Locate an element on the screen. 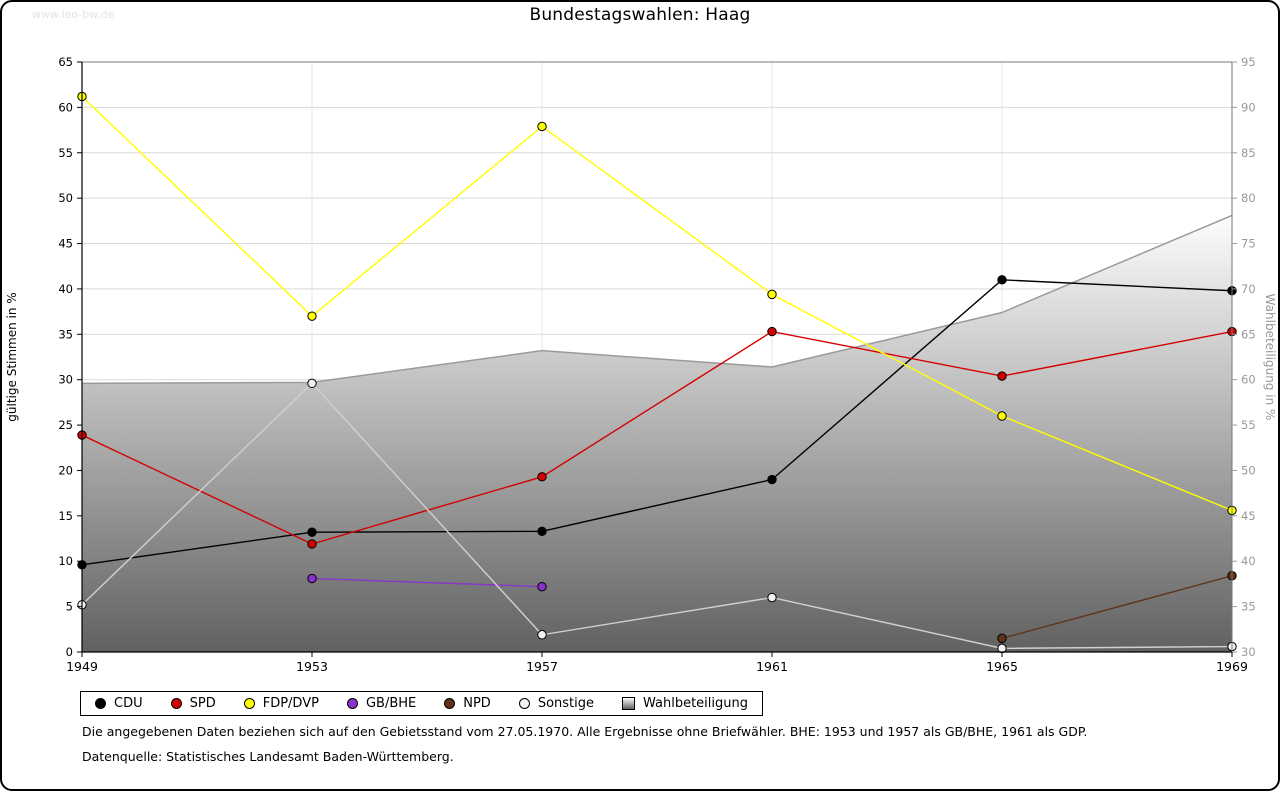 The width and height of the screenshot is (1280, 791). left-tick-label: 35 is located at coordinates (65, 334).